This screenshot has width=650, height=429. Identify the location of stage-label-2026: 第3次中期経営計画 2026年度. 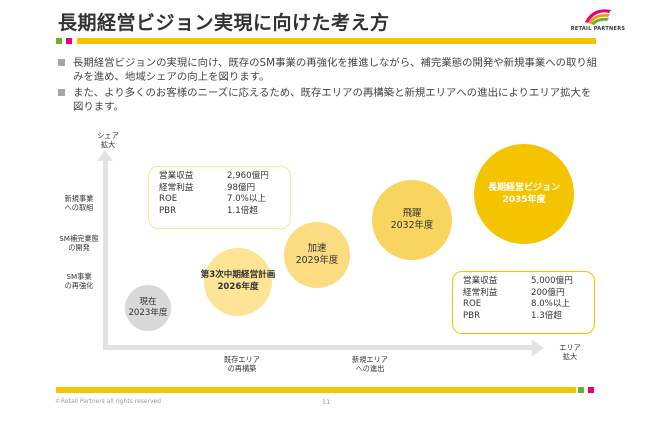
(238, 281).